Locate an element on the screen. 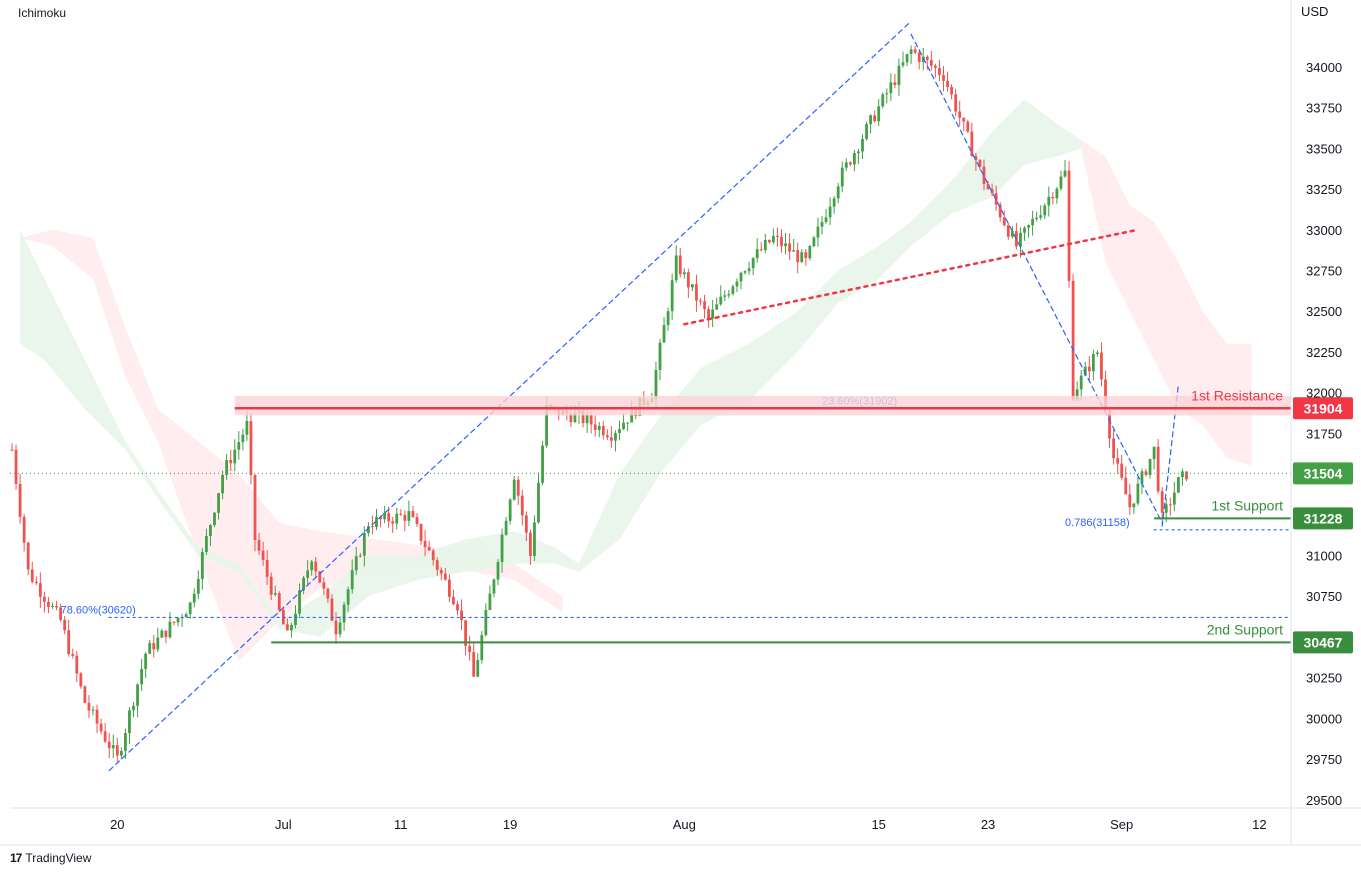 The image size is (1361, 877). last-price-tag is located at coordinates (1323, 473).